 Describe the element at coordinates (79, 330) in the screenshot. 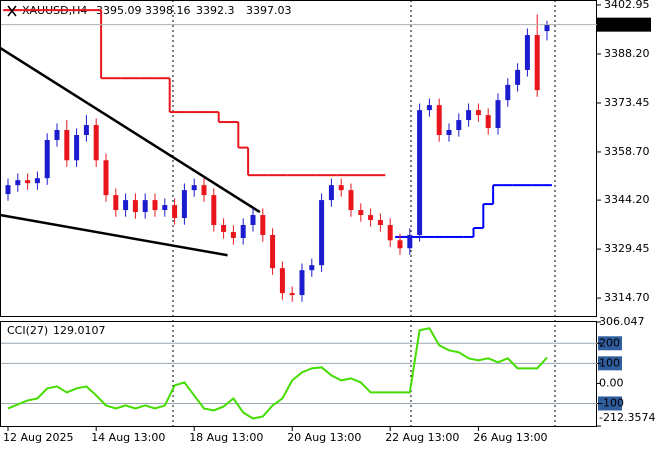

I see `cci-value: 129.0107` at that location.